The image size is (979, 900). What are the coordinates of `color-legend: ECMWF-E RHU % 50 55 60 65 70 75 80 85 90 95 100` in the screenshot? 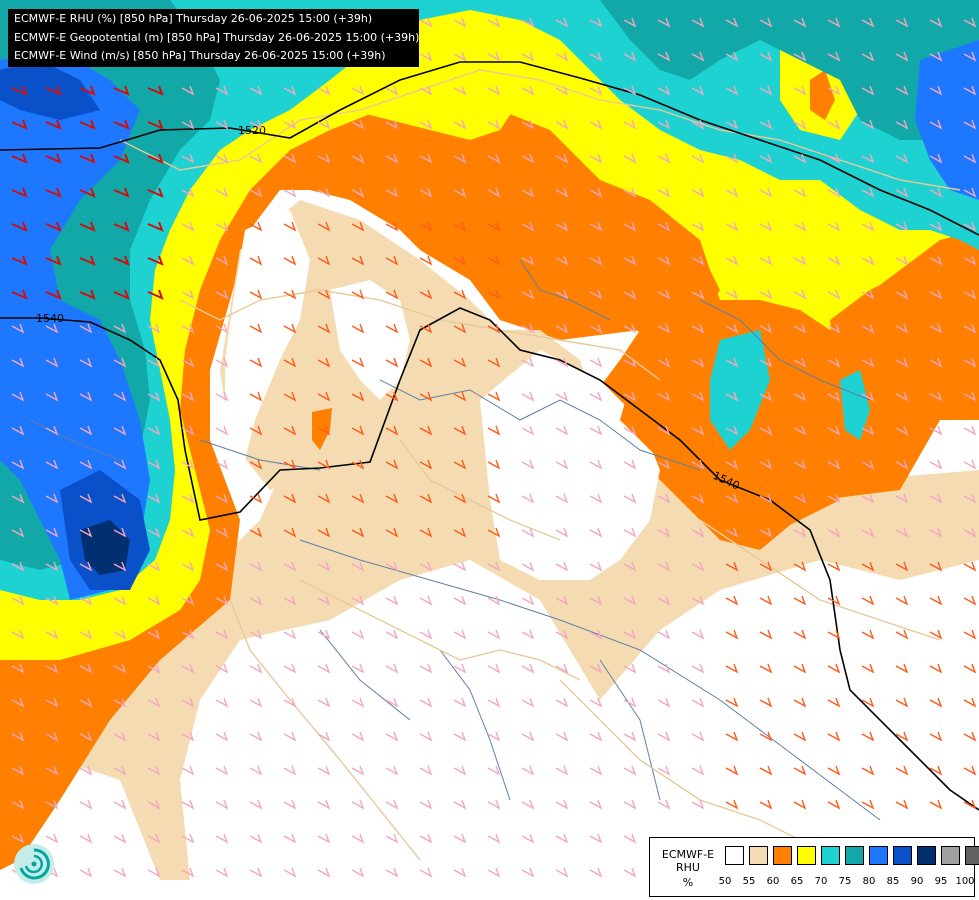 It's located at (814, 867).